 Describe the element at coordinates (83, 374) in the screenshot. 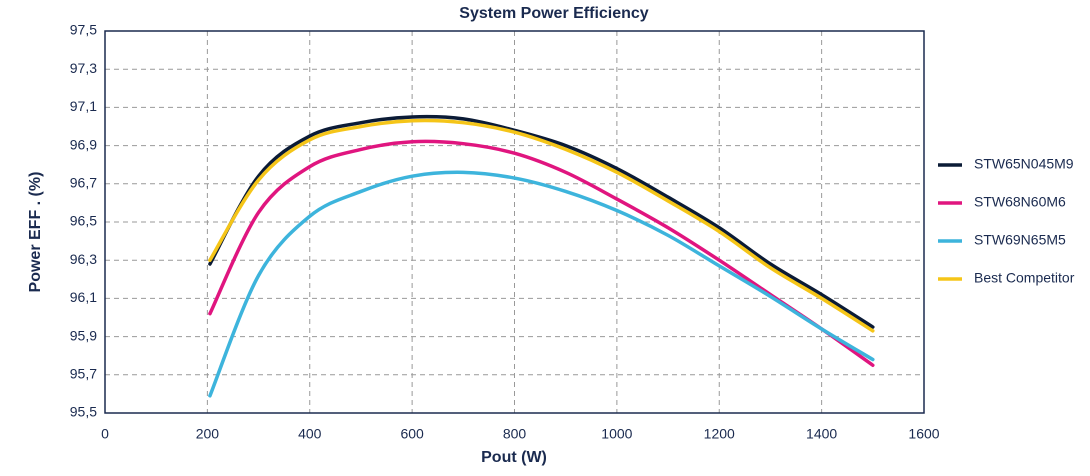

I see `y-tick-label: 95,7` at that location.